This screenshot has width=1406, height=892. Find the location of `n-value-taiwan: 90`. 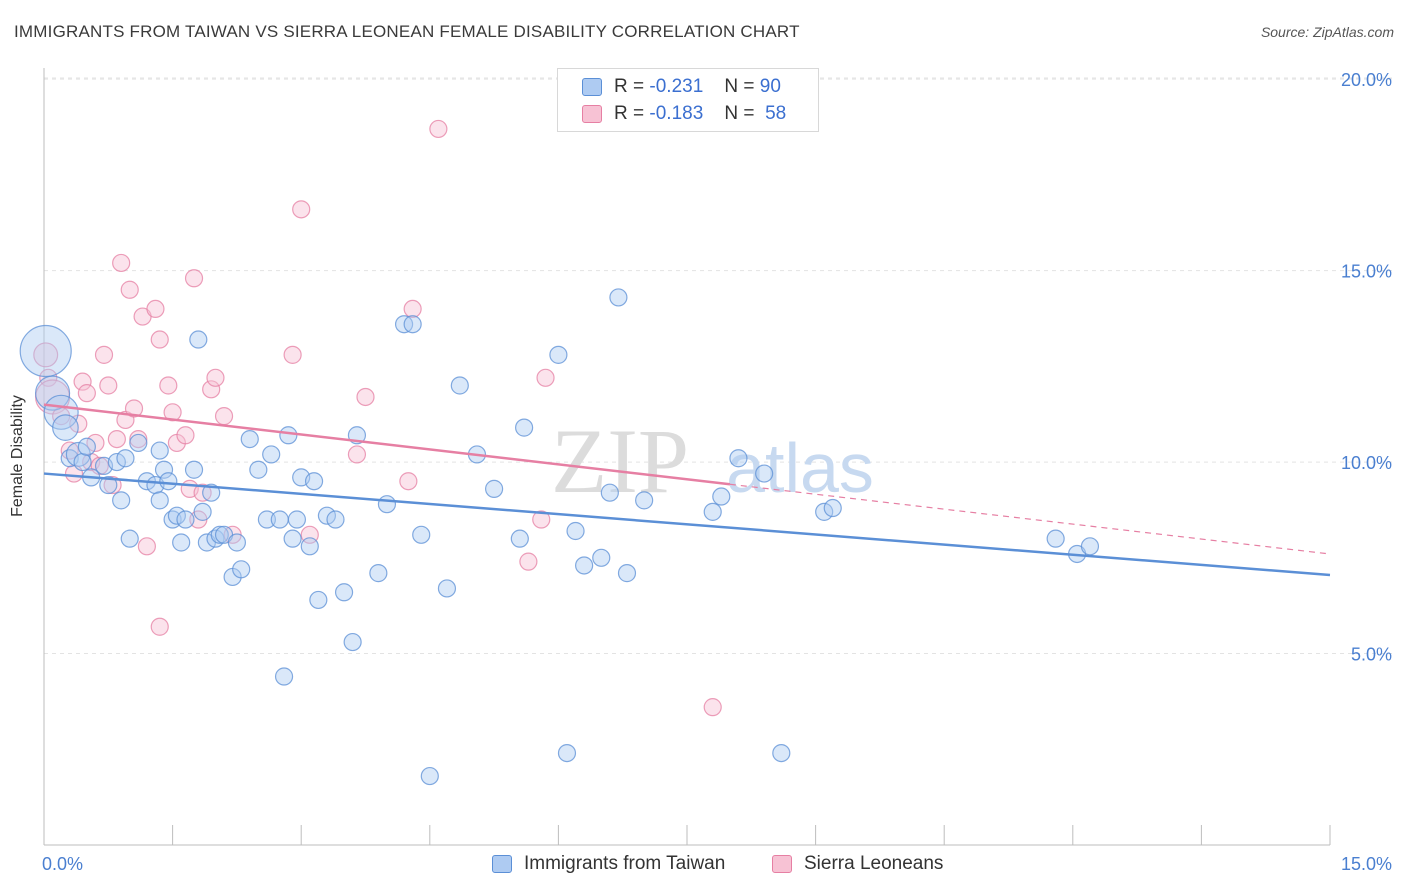

n-value-taiwan: 90 is located at coordinates (770, 86).